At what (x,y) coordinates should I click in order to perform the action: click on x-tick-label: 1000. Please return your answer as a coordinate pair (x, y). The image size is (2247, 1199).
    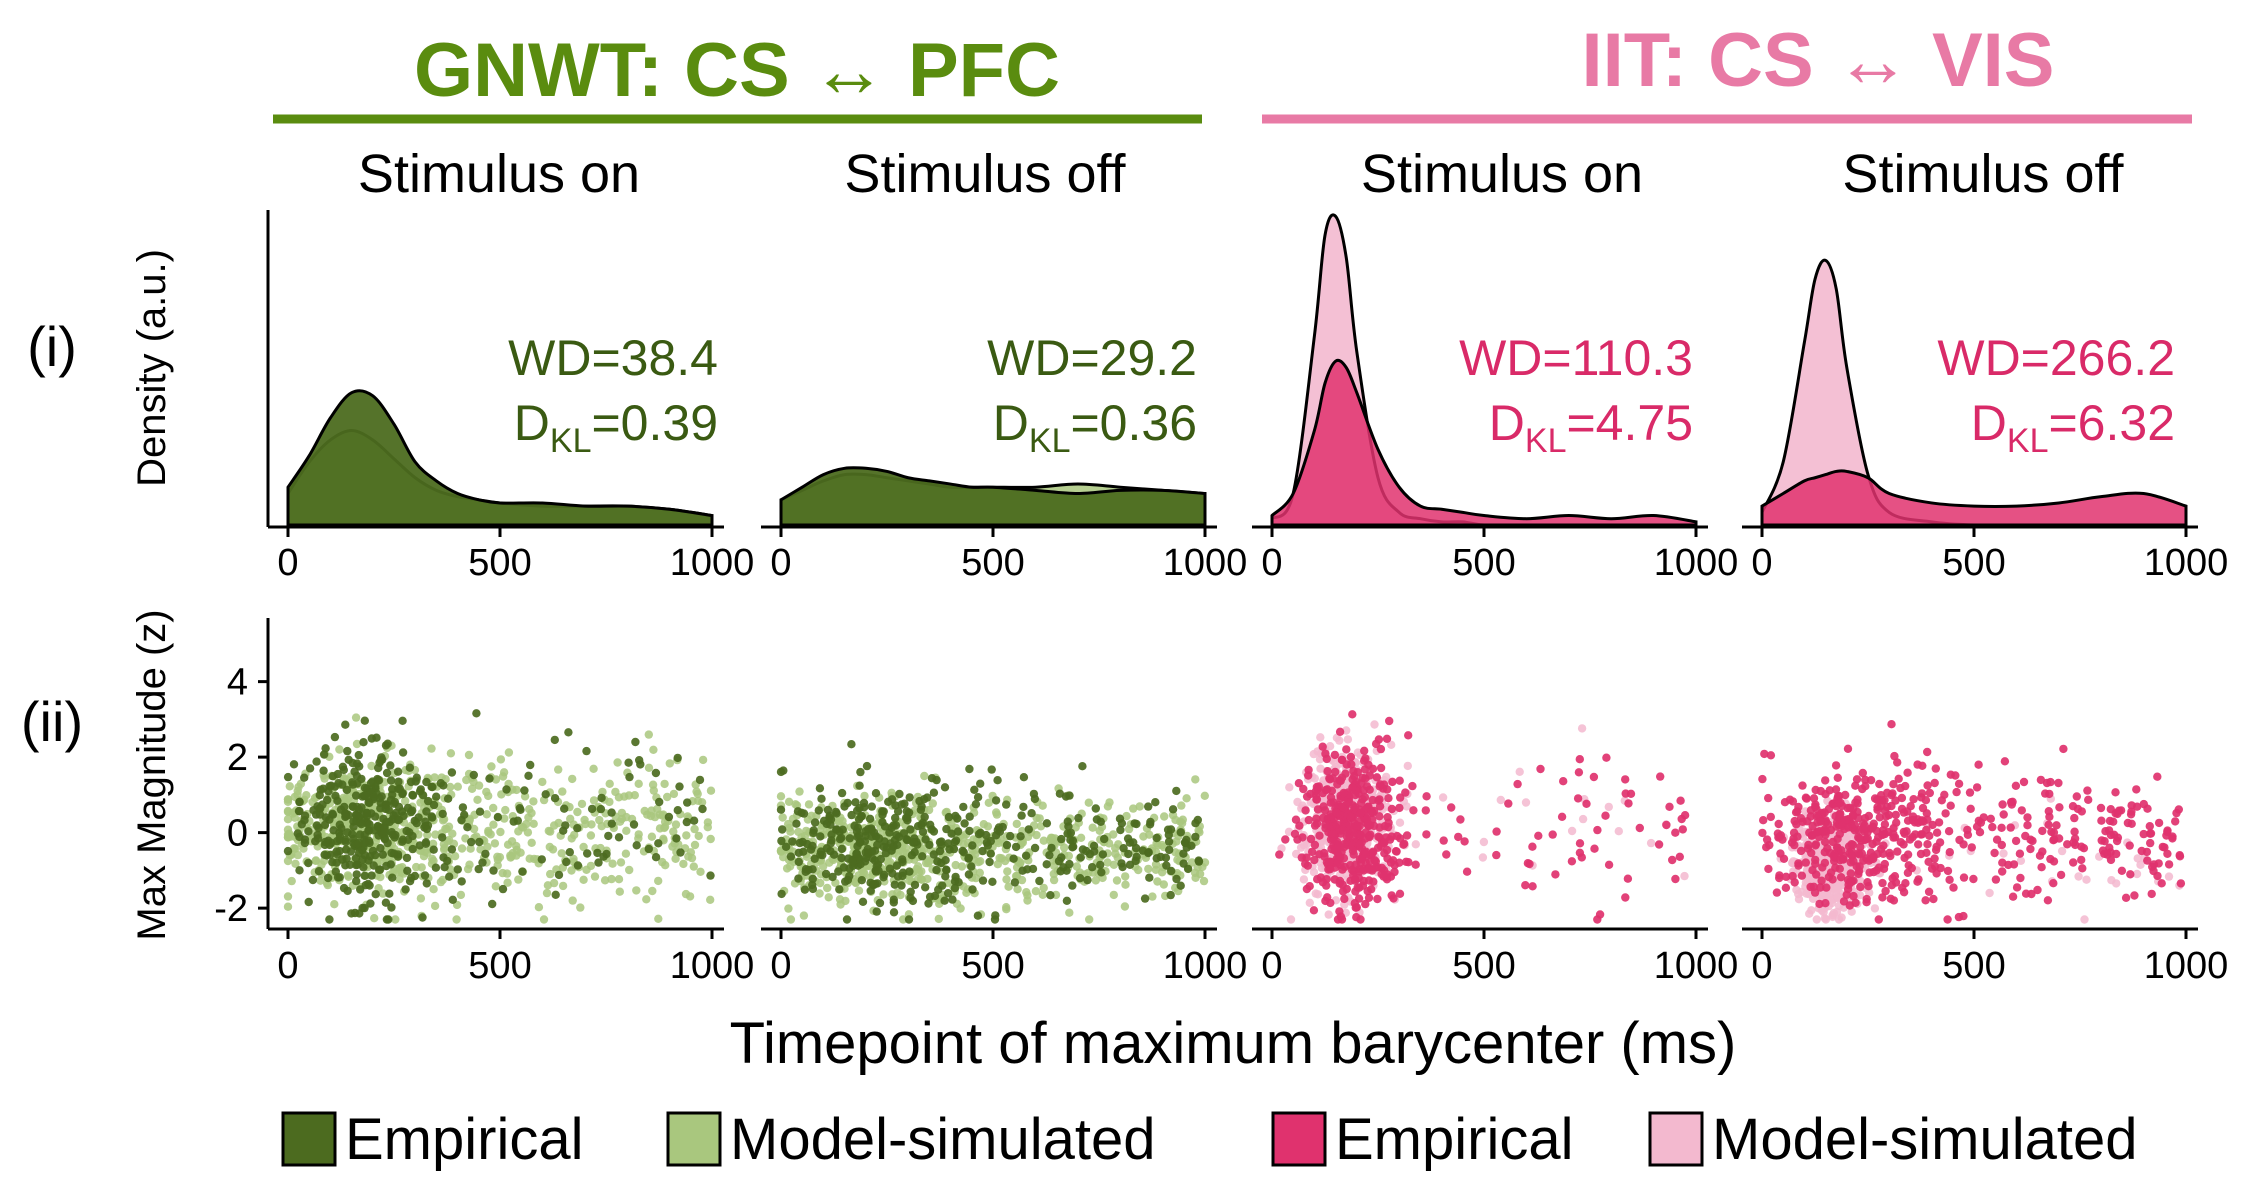
    Looking at the image, I should click on (2186, 966).